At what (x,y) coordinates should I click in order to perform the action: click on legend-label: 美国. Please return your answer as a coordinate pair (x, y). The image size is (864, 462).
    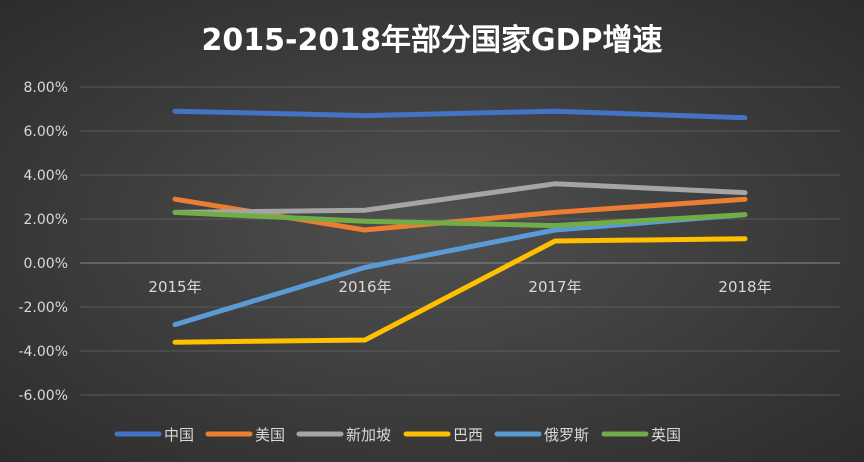
    Looking at the image, I should click on (270, 435).